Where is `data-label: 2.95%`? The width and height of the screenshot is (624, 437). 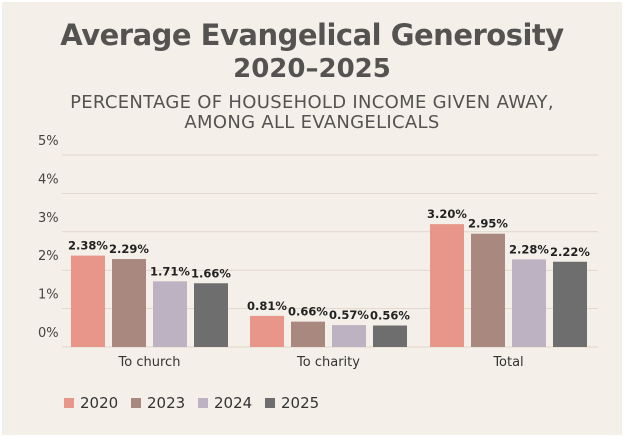
data-label: 2.95% is located at coordinates (488, 224).